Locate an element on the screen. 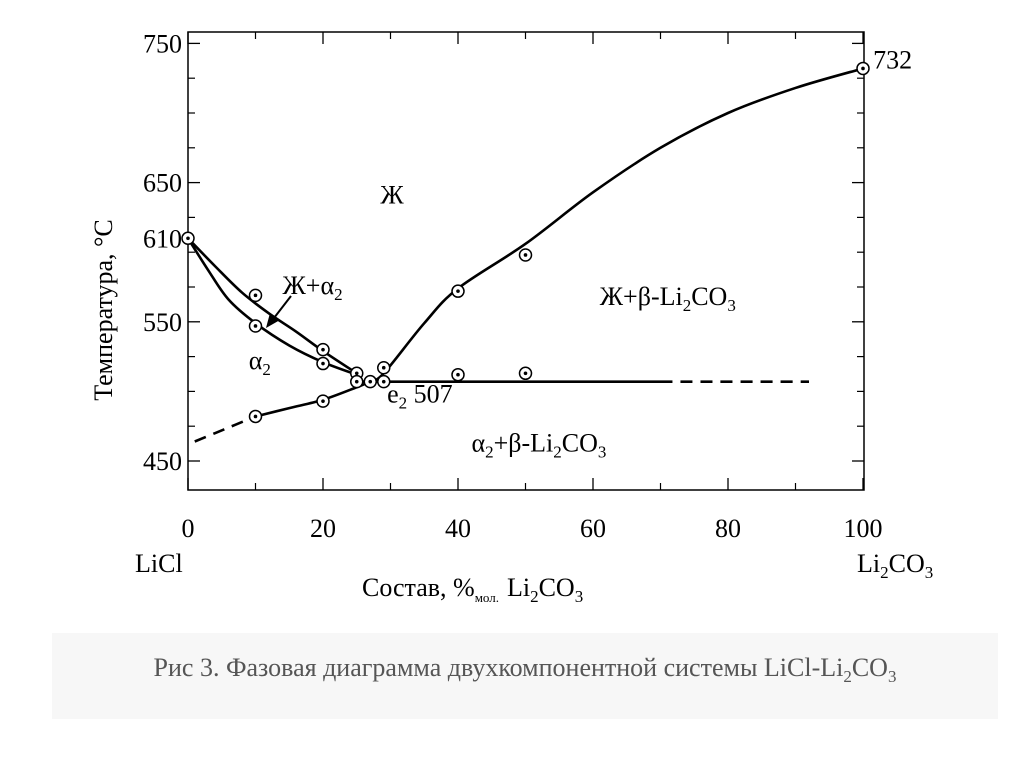  phase-line is located at coordinates (272, 306).